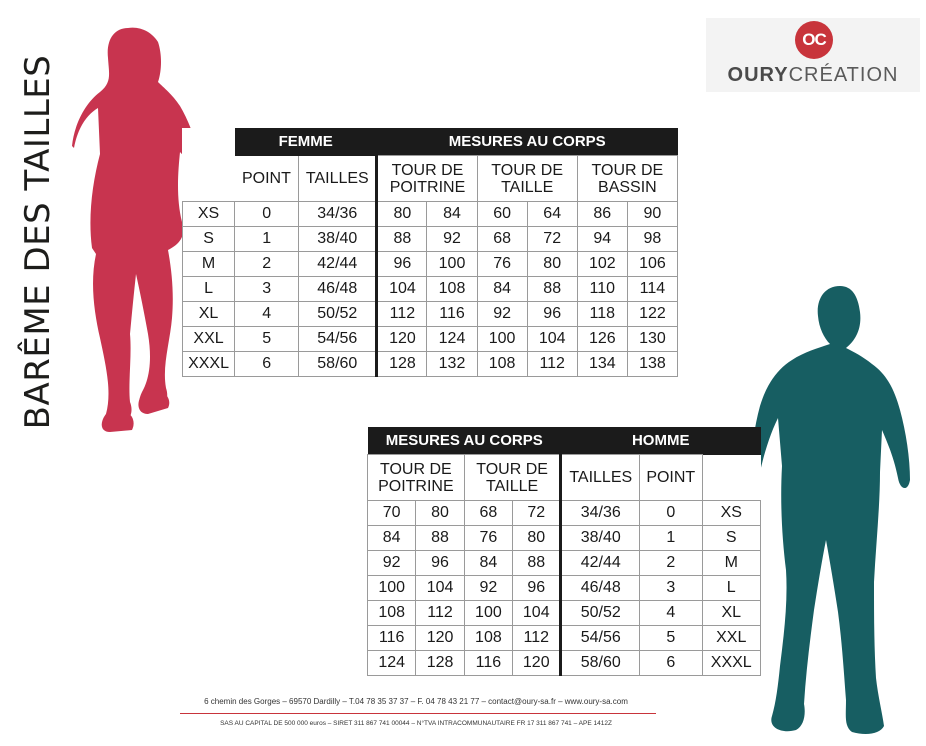 The width and height of the screenshot is (926, 746). I want to click on point-value: 2, so click(267, 264).